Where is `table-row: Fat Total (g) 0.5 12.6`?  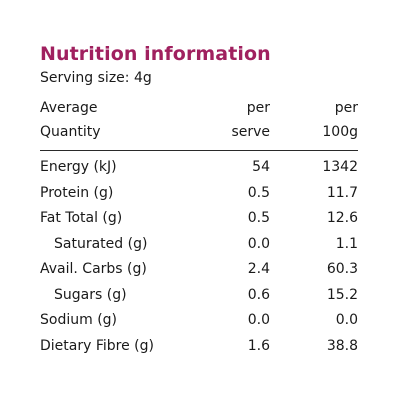
table-row: Fat Total (g) 0.5 12.6 is located at coordinates (199, 219).